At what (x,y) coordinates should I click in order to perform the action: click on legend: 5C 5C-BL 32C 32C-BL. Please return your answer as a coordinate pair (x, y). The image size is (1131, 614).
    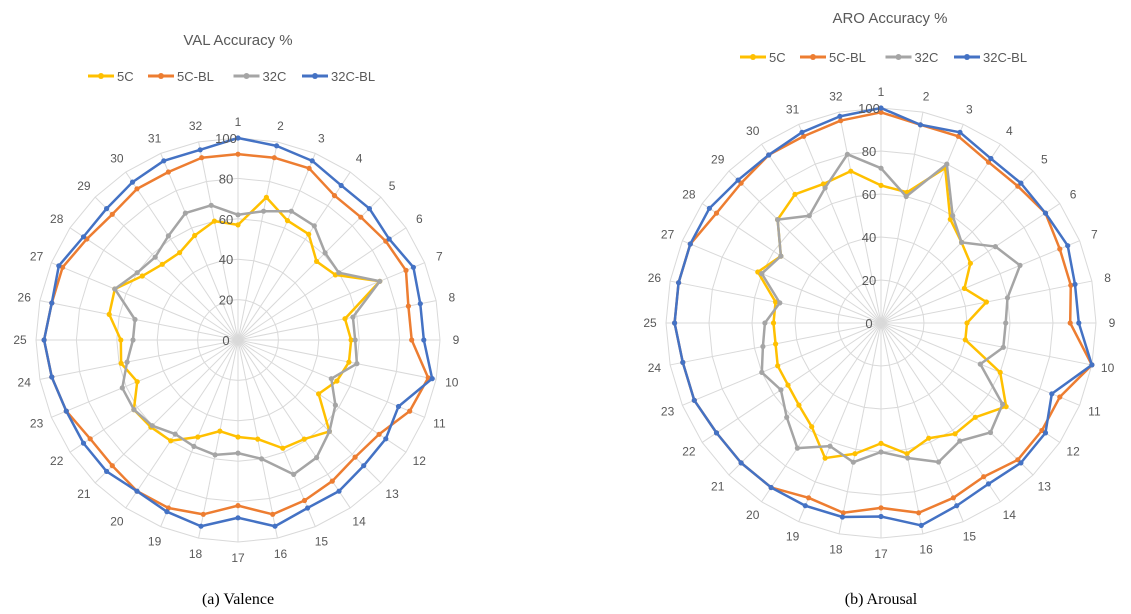
    Looking at the image, I should click on (883, 57).